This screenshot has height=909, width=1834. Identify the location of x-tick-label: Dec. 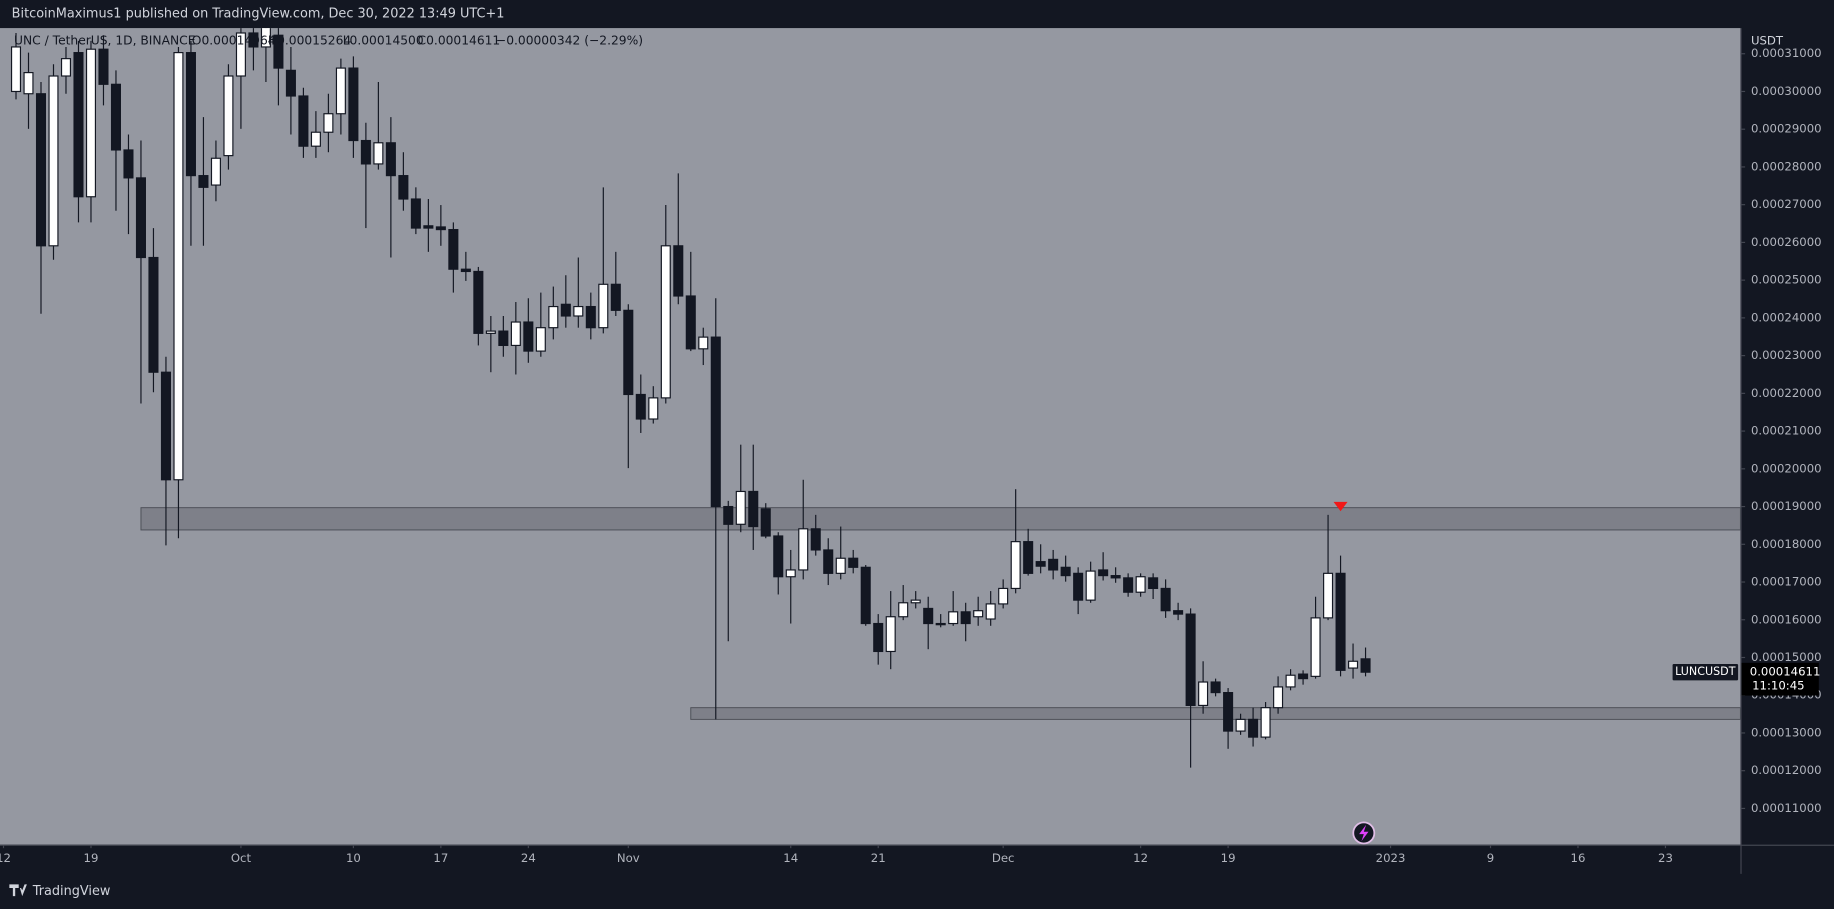
(1003, 858).